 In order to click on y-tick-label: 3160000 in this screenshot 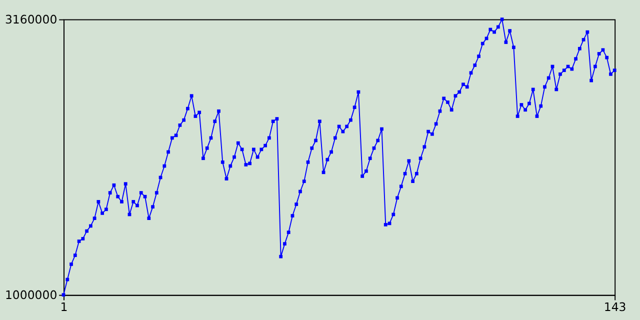, I will do `click(31, 19)`.